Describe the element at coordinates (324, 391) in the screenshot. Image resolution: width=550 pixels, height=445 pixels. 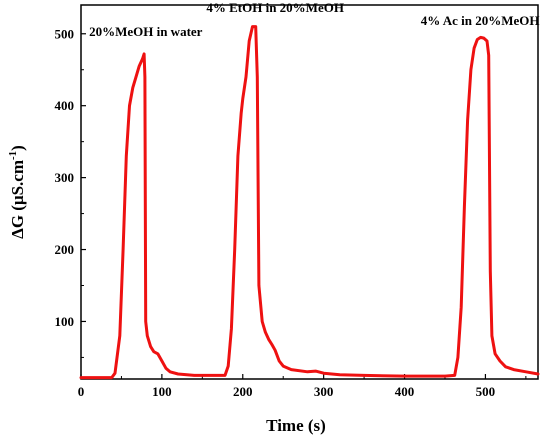
I see `x-tick-label: 300` at that location.